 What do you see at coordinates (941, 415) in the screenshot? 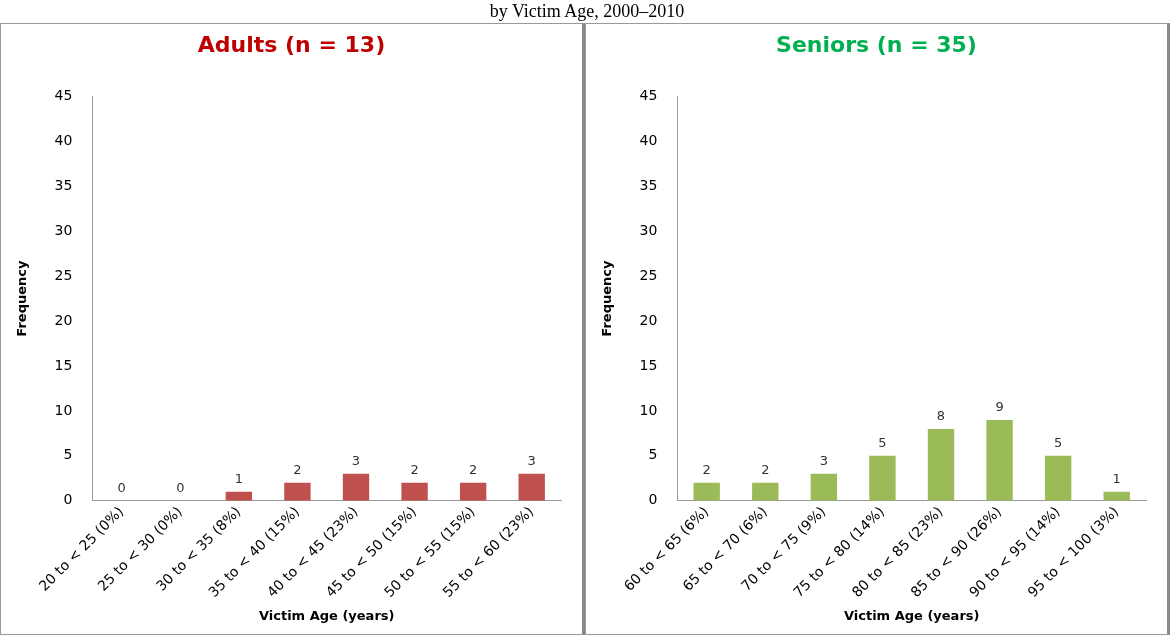
I see `data-label: 8` at bounding box center [941, 415].